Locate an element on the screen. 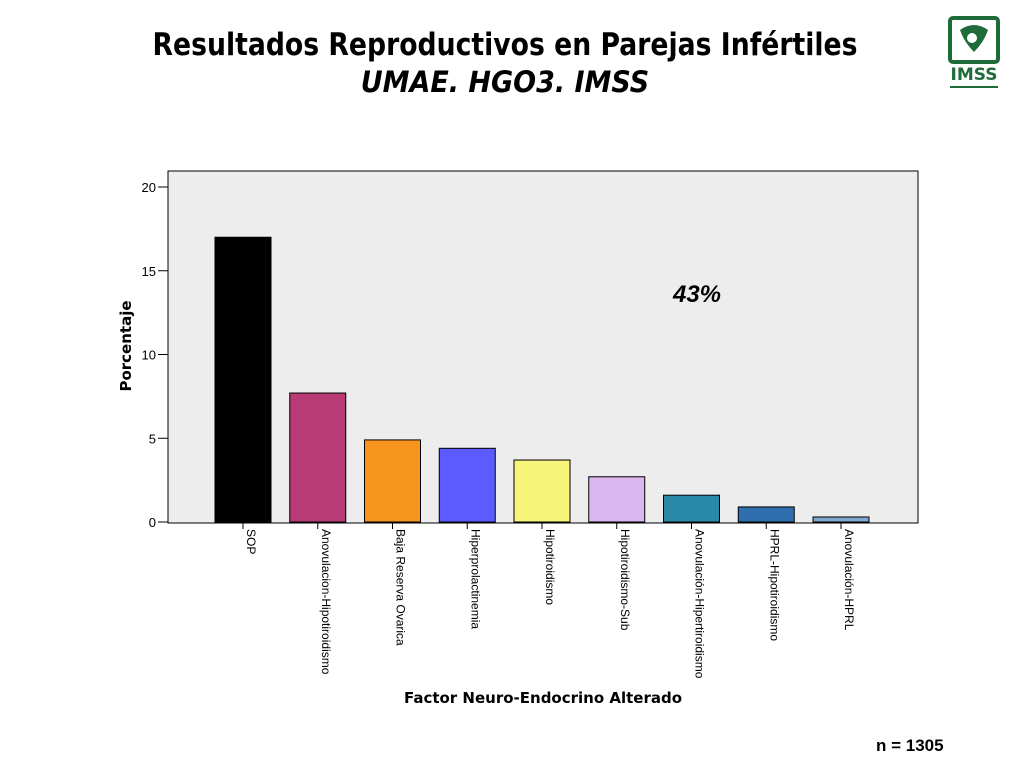 This screenshot has width=1024, height=768. x-tick-label: Baja Reserva Ovarica is located at coordinates (401, 587).